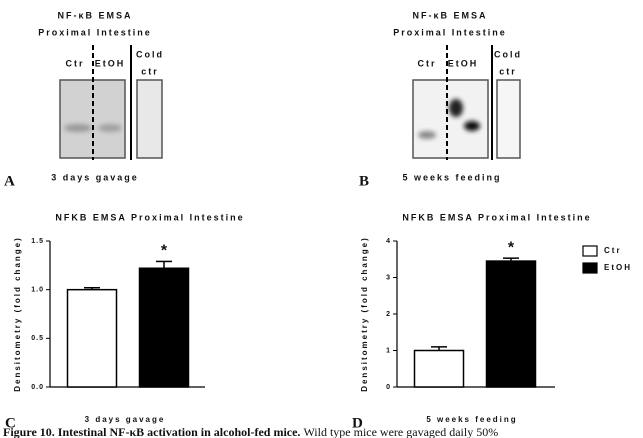  What do you see at coordinates (111, 102) in the screenshot?
I see `gel-a` at bounding box center [111, 102].